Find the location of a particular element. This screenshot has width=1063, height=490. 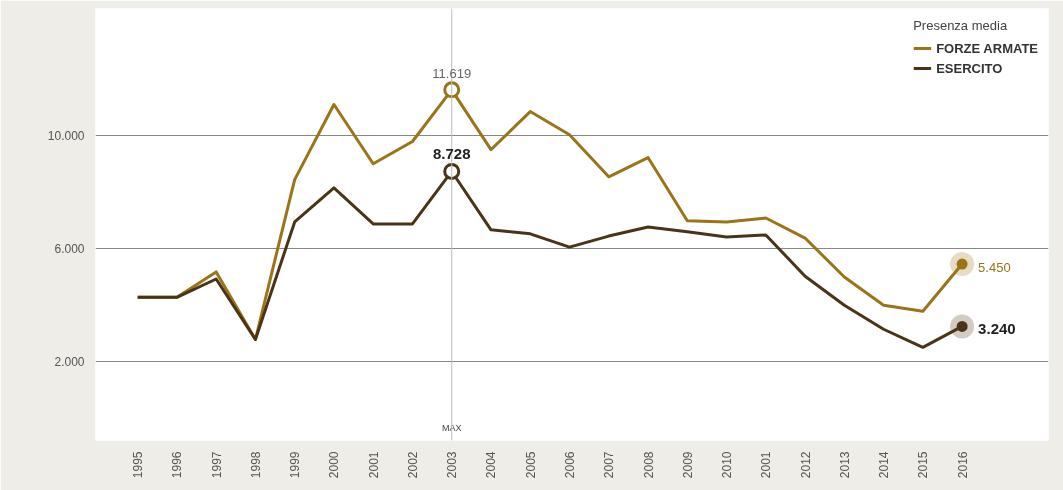

x-tick-label: 2010 is located at coordinates (727, 465).